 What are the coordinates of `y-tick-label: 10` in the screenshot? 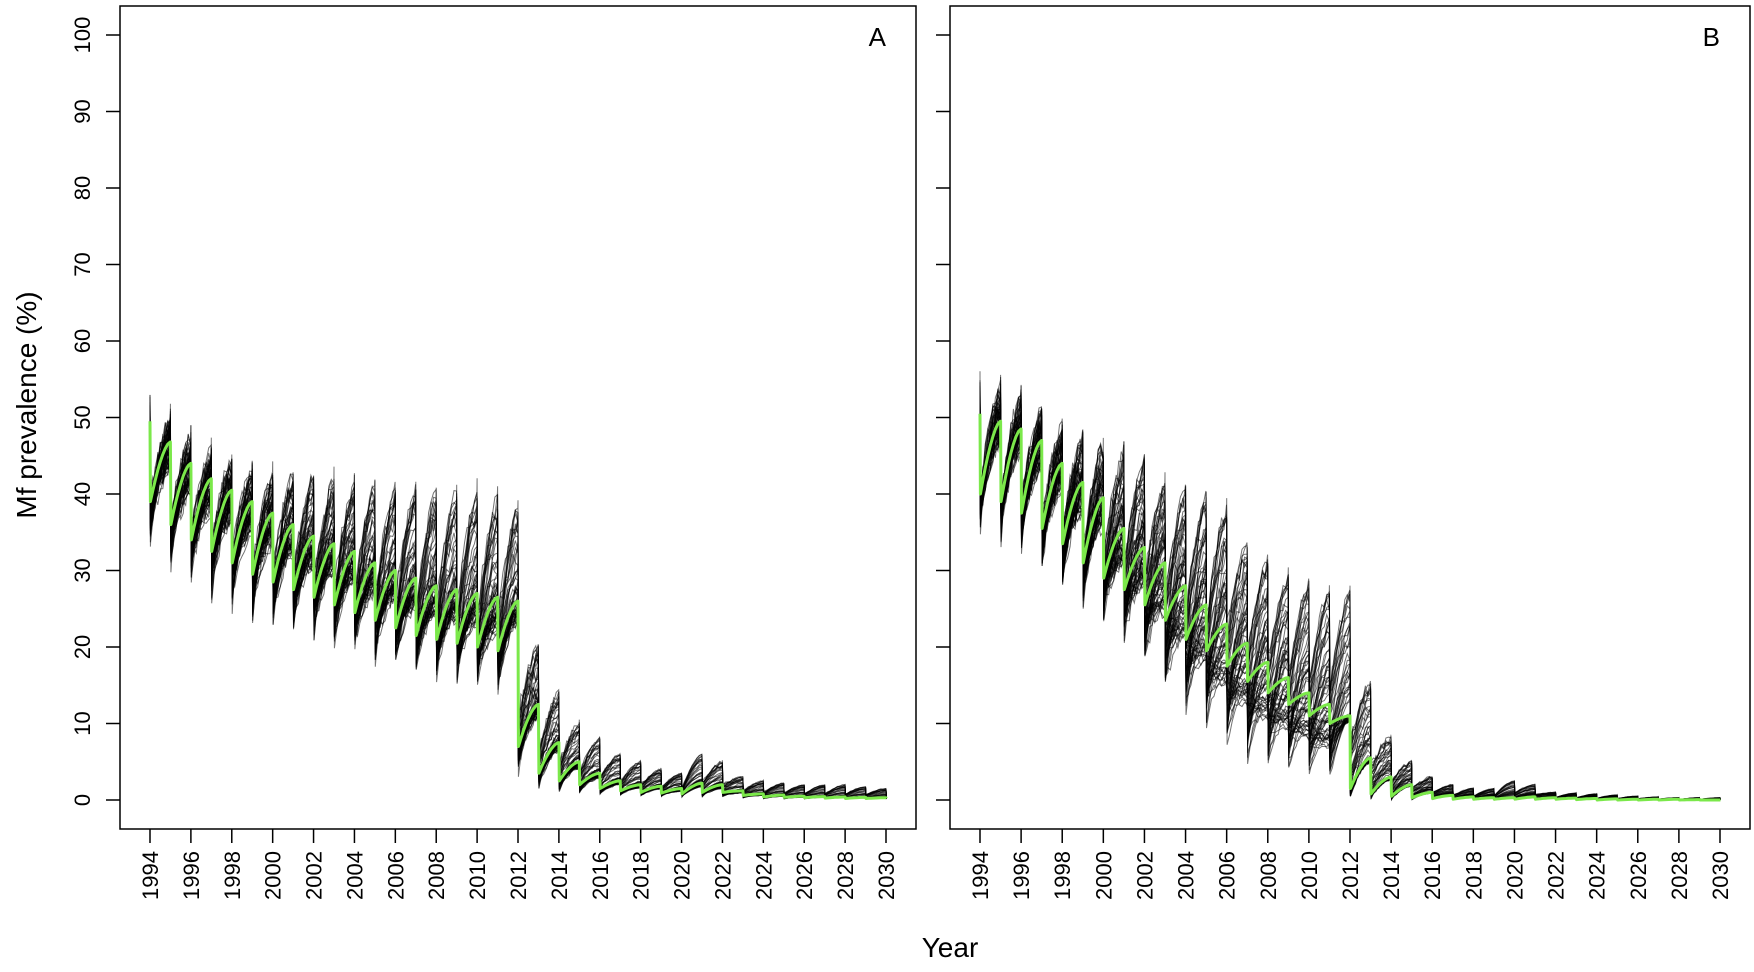 It's located at (82, 723).